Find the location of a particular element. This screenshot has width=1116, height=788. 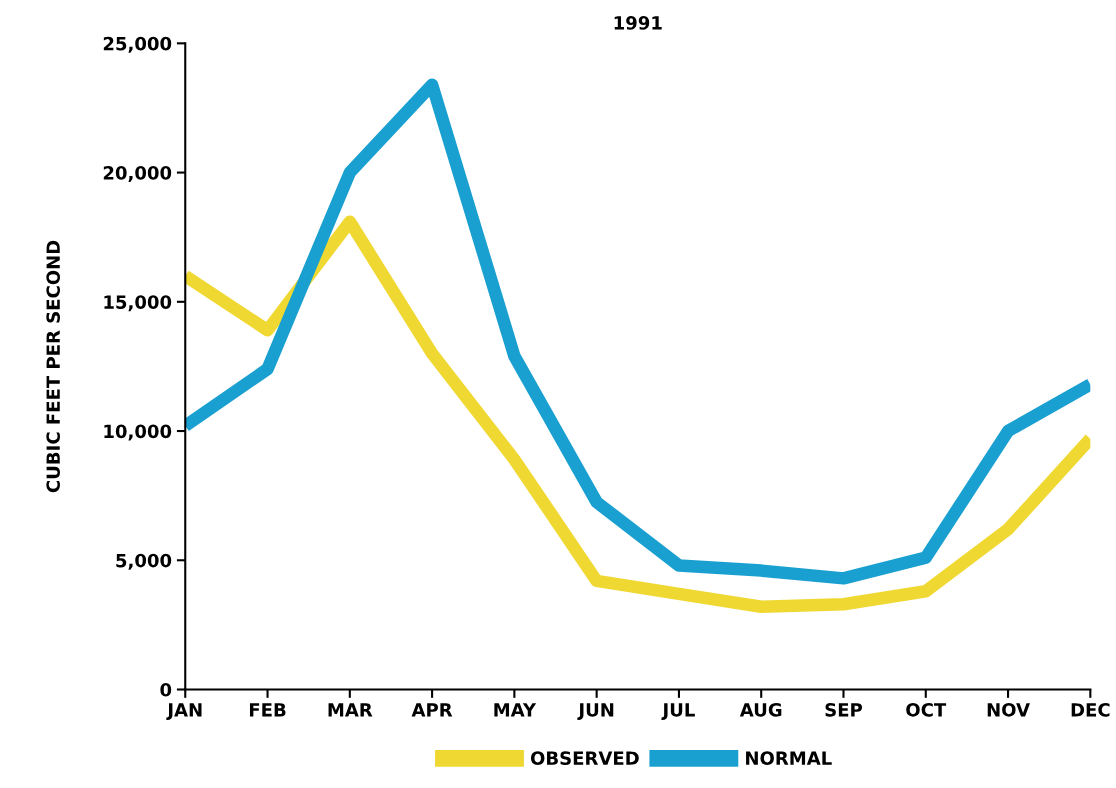

y-tick-label: 5,000 is located at coordinates (144, 561).